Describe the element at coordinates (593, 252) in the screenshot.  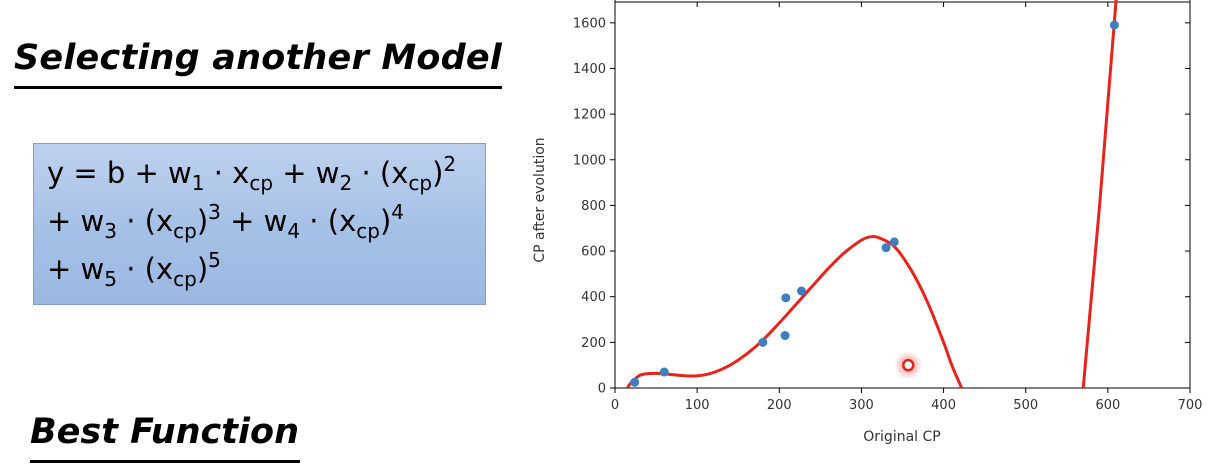
I see `y-tick-label: 600` at that location.